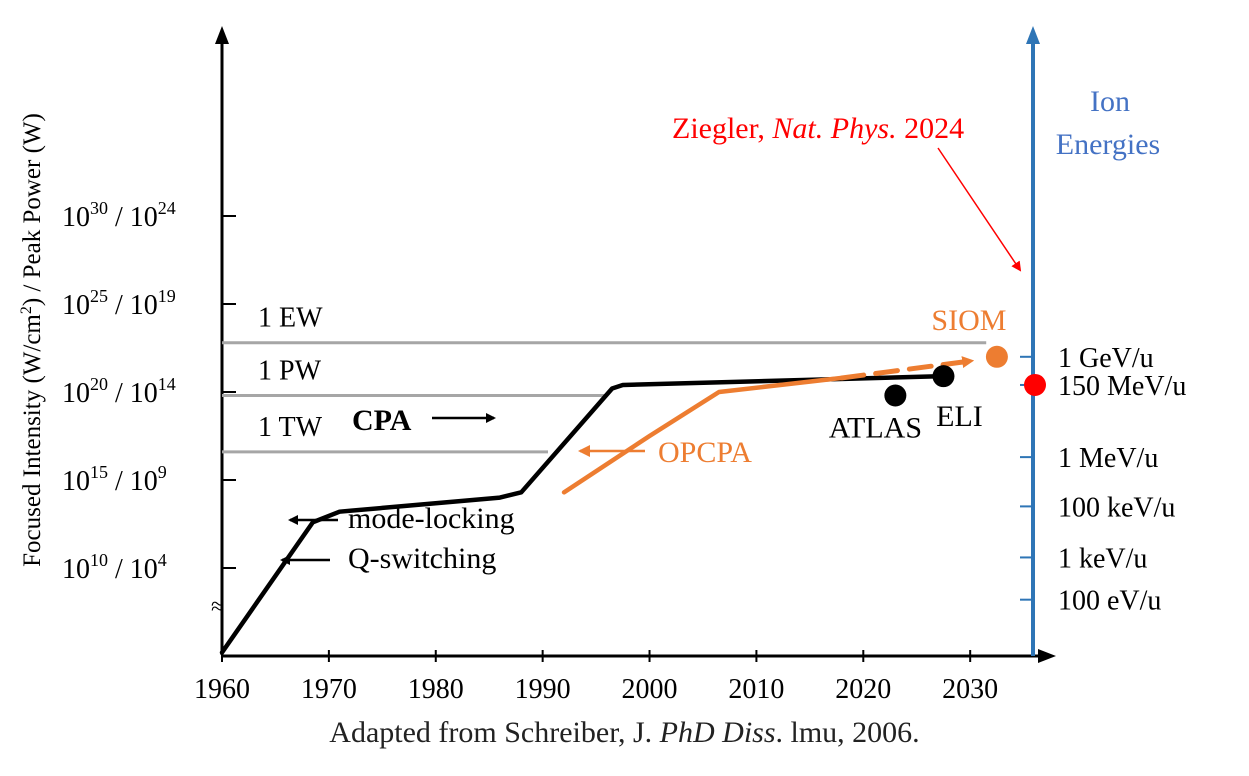 Image resolution: width=1249 pixels, height=776 pixels. What do you see at coordinates (422, 558) in the screenshot?
I see `q-switching-label: Q-switching` at bounding box center [422, 558].